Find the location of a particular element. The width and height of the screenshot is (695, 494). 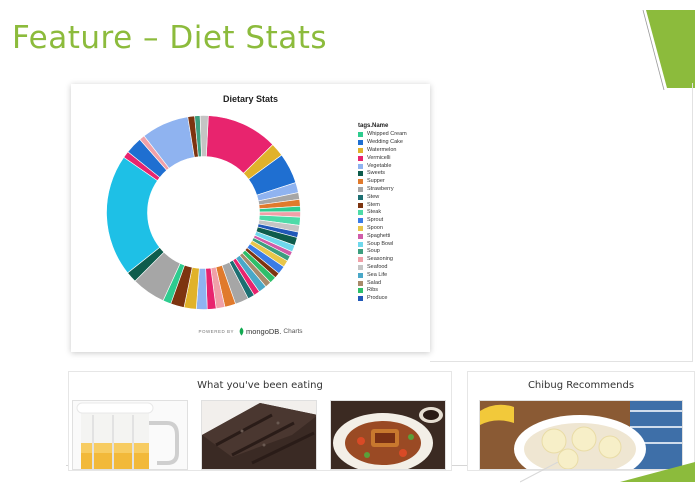

legend-item: Seasoning is located at coordinates (393, 260).